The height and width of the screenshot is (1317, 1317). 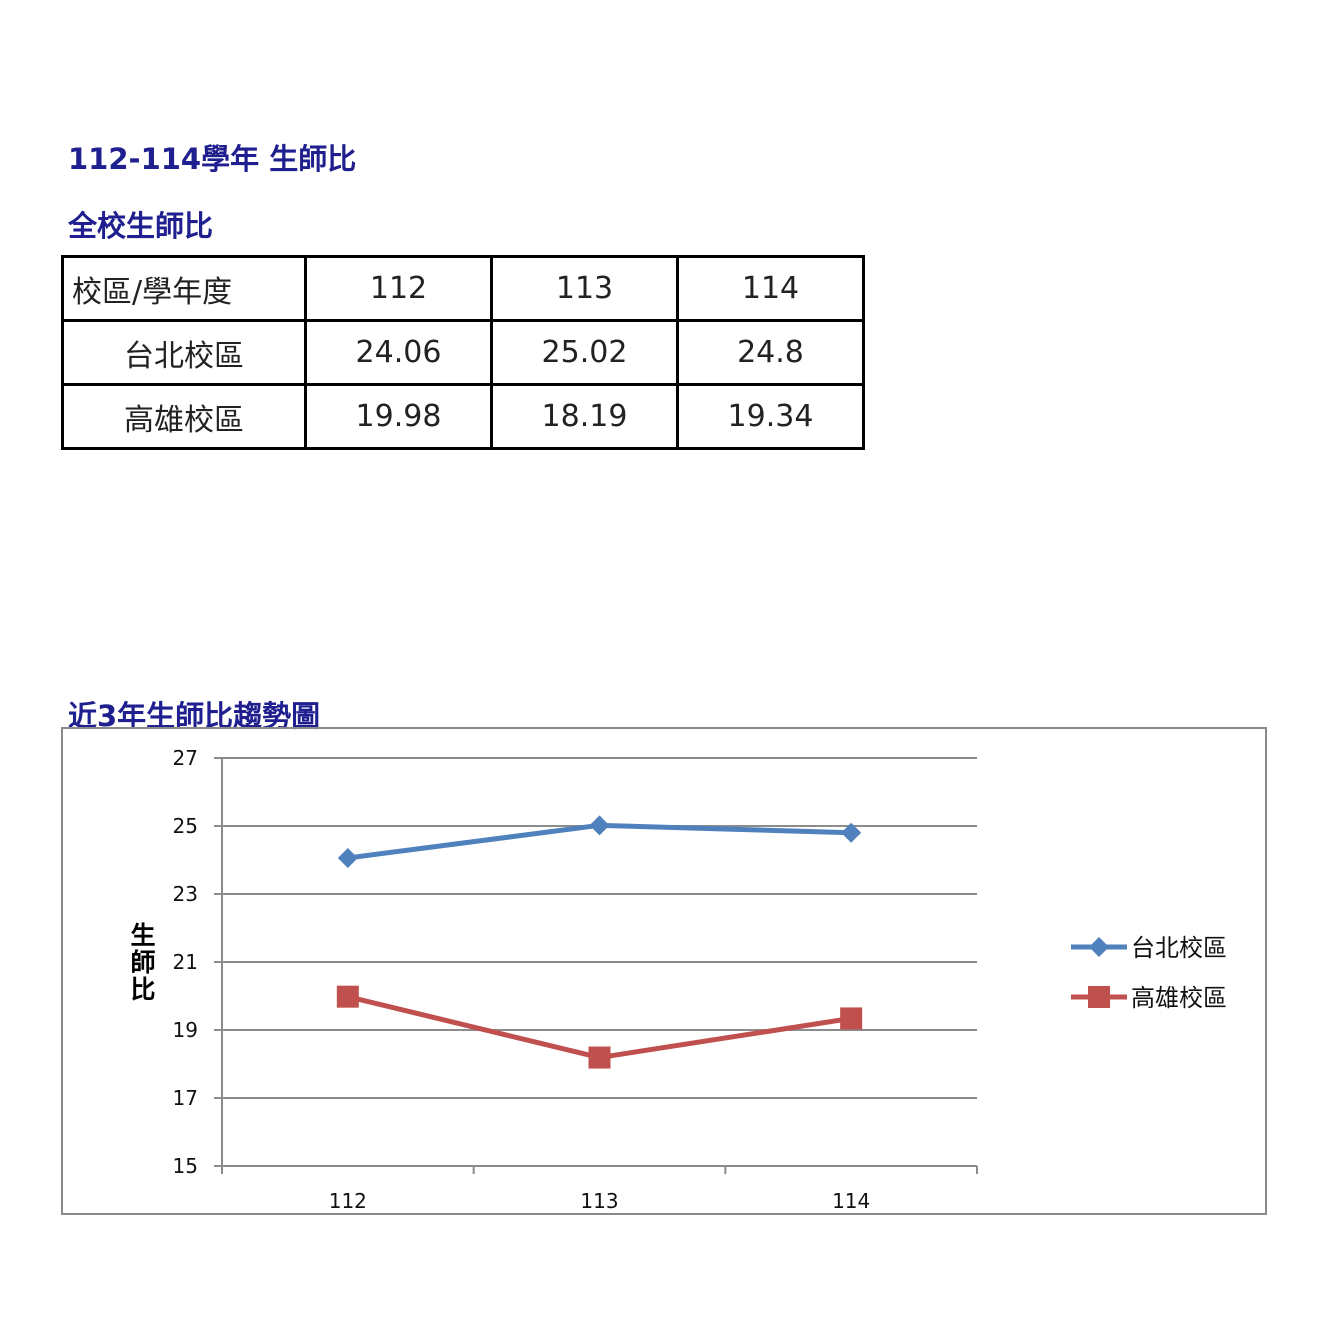 I want to click on table-cell: 25.02, so click(x=584, y=352).